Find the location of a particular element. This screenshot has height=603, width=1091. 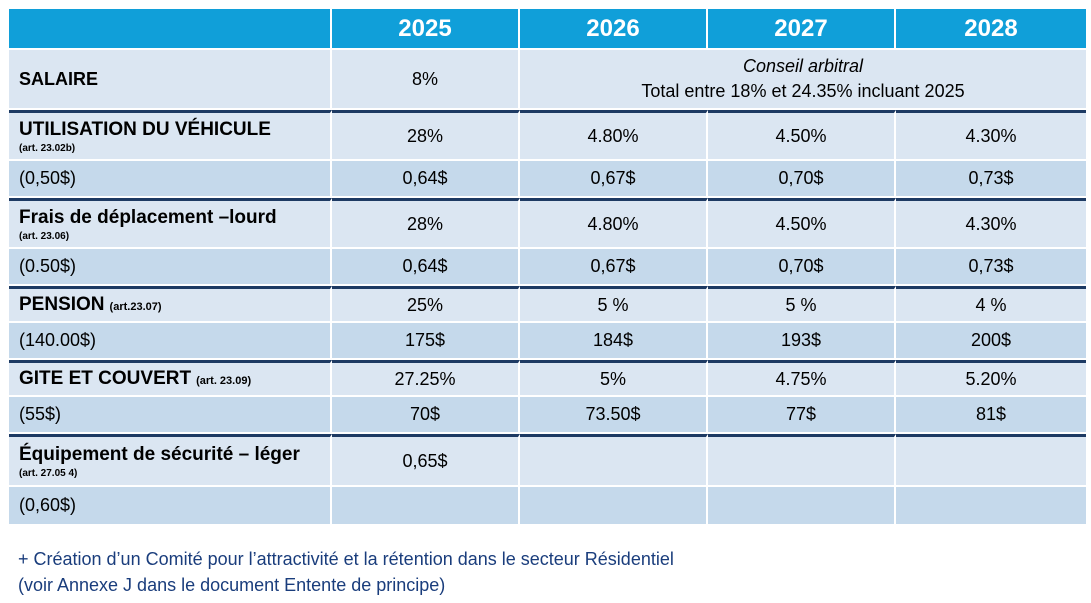

salaire-2025: 8% is located at coordinates (426, 80).